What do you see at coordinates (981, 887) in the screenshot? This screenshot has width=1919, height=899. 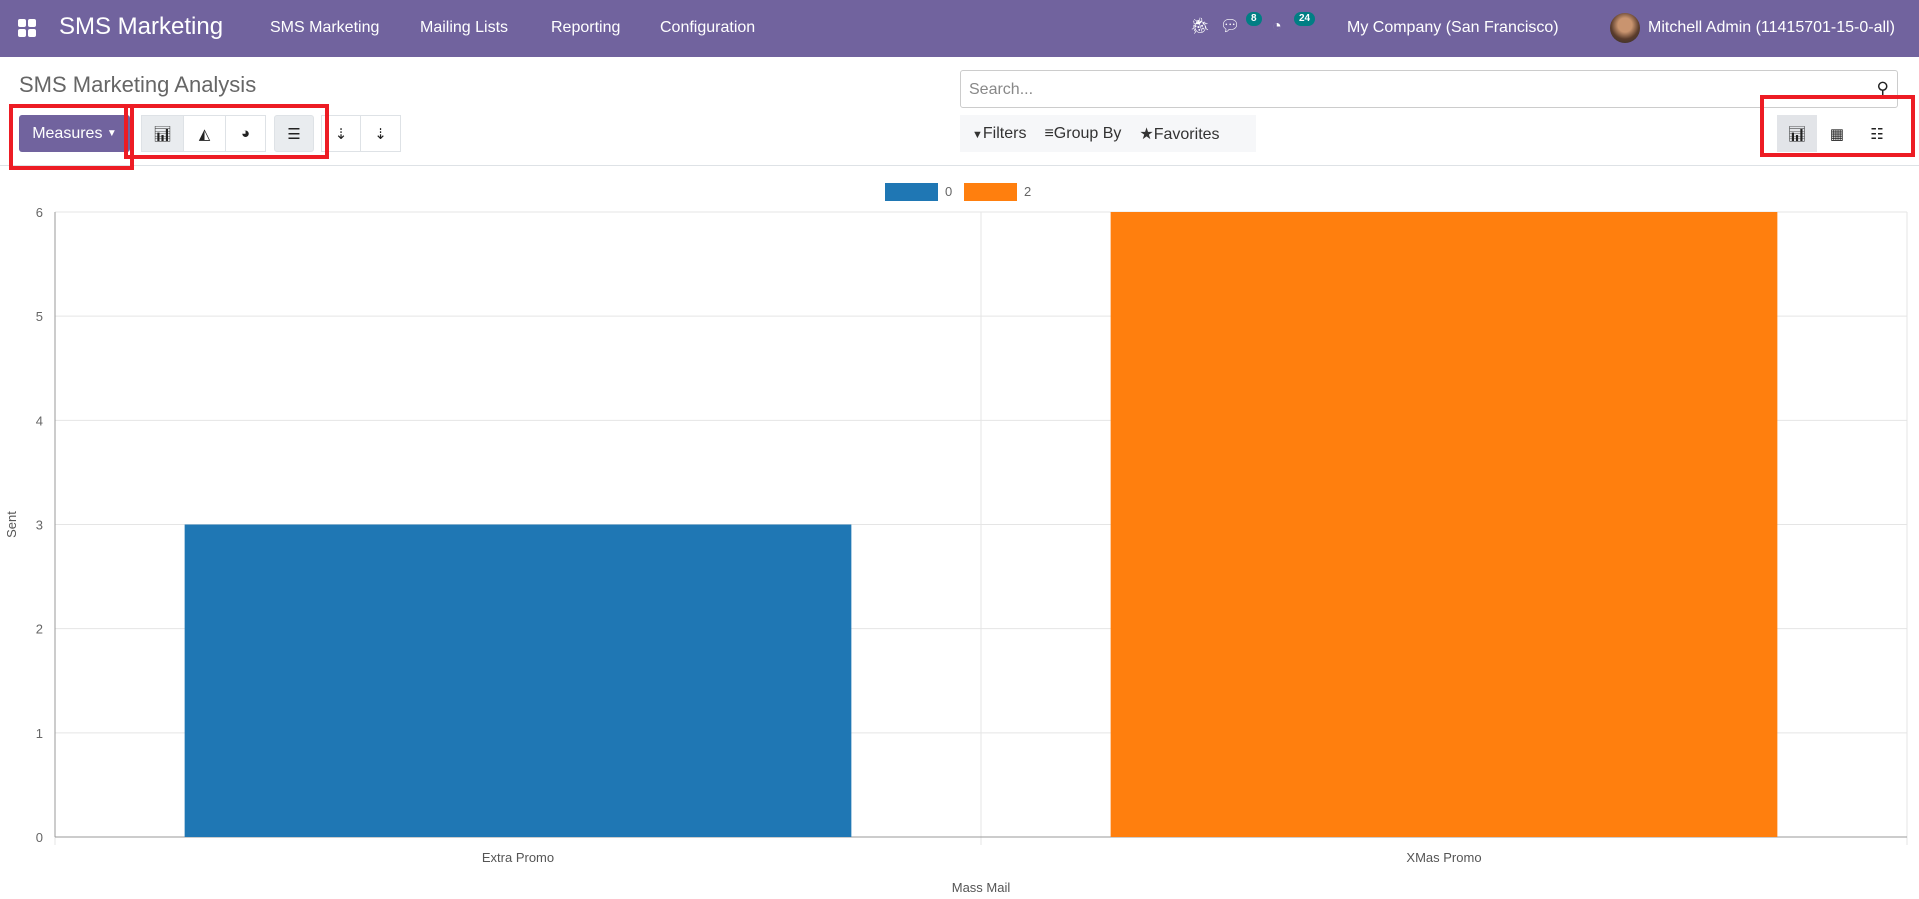 I see `x-axis-label: Mass Mail` at bounding box center [981, 887].